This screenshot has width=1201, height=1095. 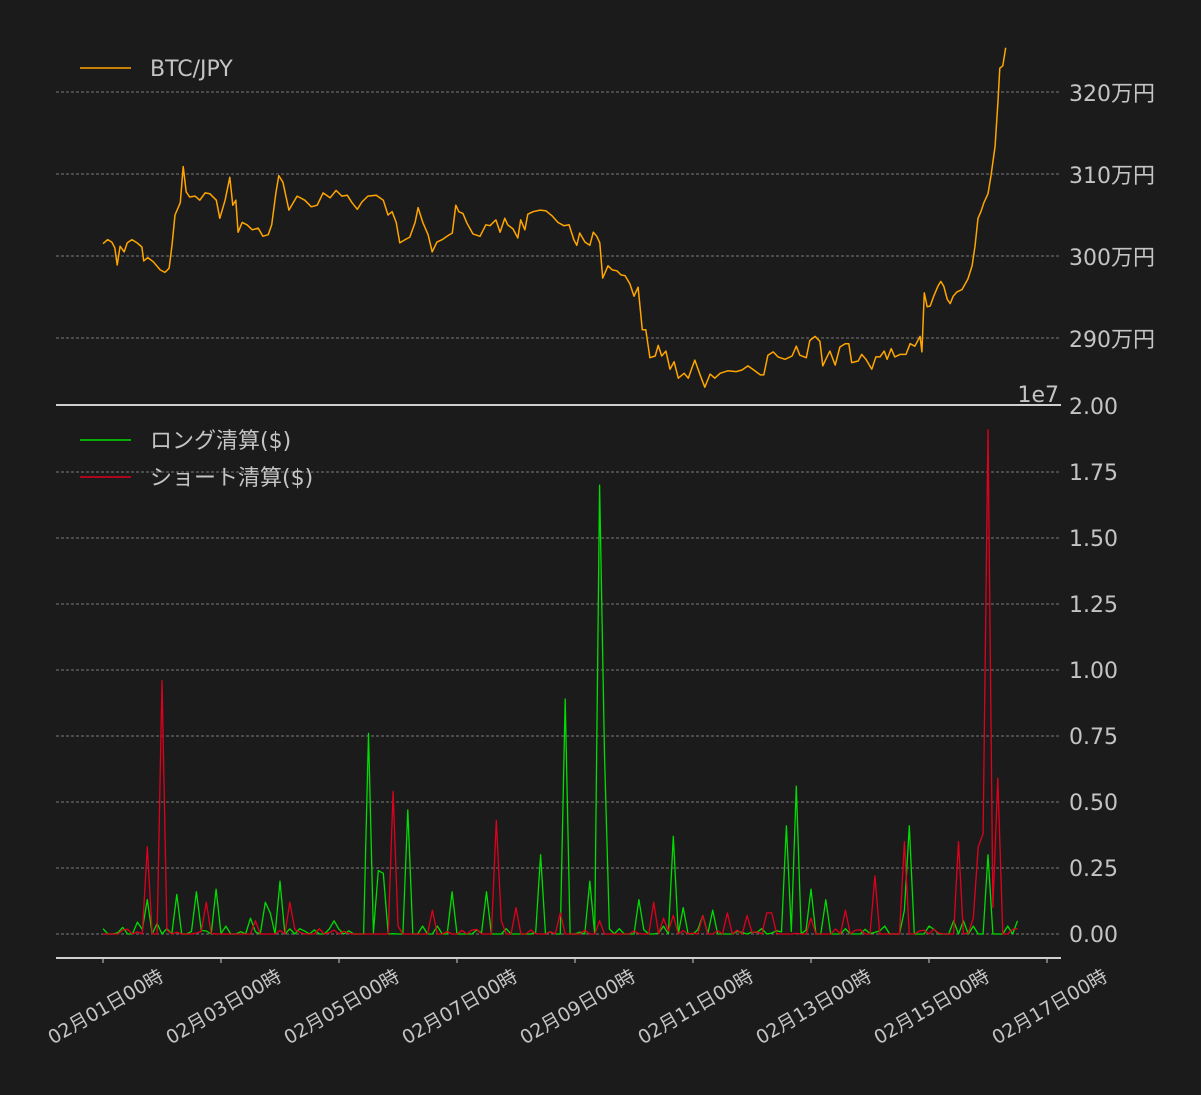 I want to click on liq-y-tick: 0.50, so click(x=1093, y=803).